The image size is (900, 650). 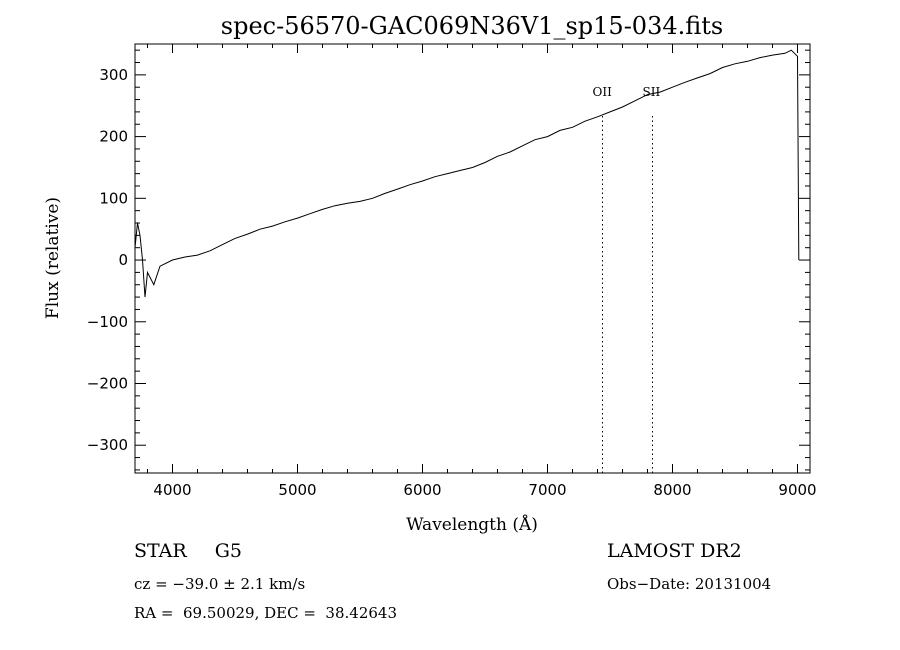 What do you see at coordinates (107, 445) in the screenshot?
I see `y-tick-label: −300` at bounding box center [107, 445].